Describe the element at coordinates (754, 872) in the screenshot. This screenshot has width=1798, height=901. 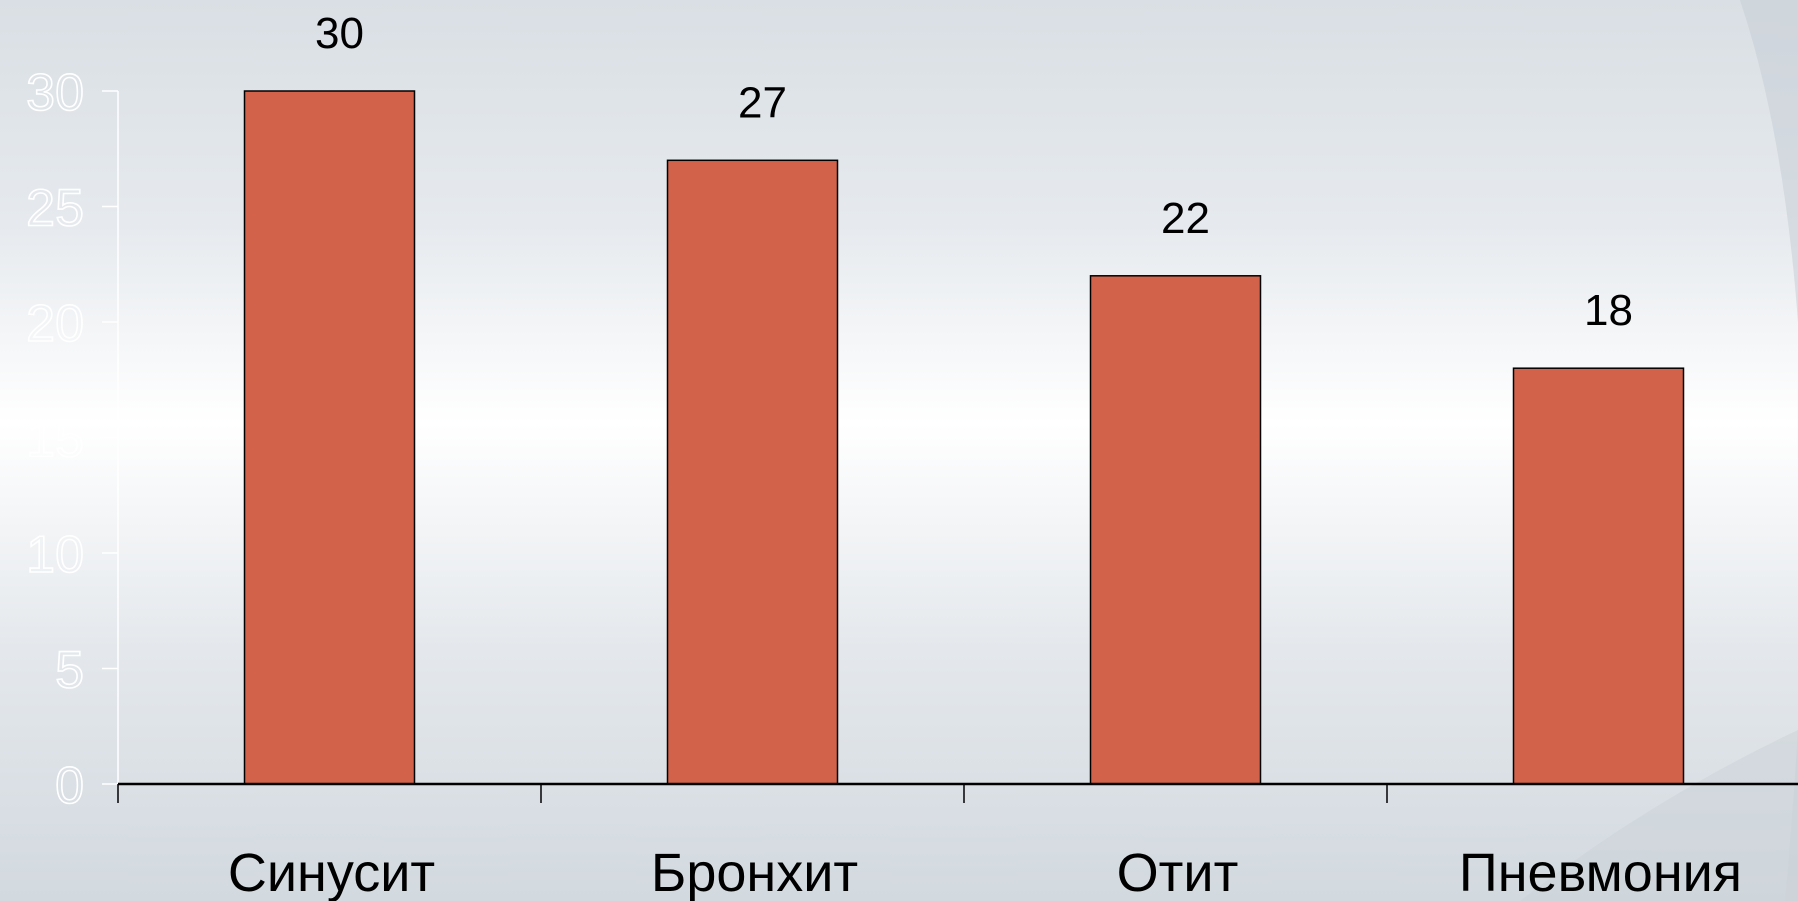
I see `category-label: Бронхит` at that location.